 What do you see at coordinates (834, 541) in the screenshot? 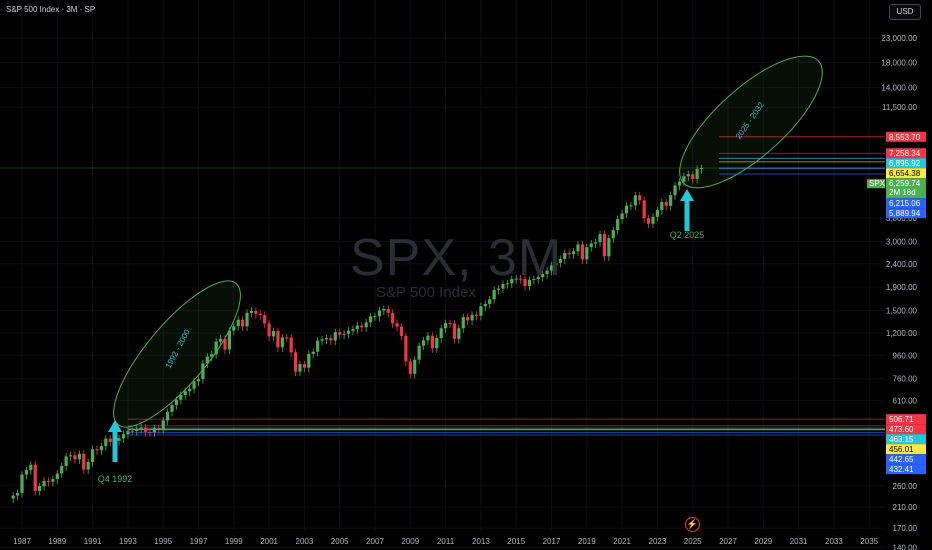
I see `x-tick-label: 2033` at bounding box center [834, 541].